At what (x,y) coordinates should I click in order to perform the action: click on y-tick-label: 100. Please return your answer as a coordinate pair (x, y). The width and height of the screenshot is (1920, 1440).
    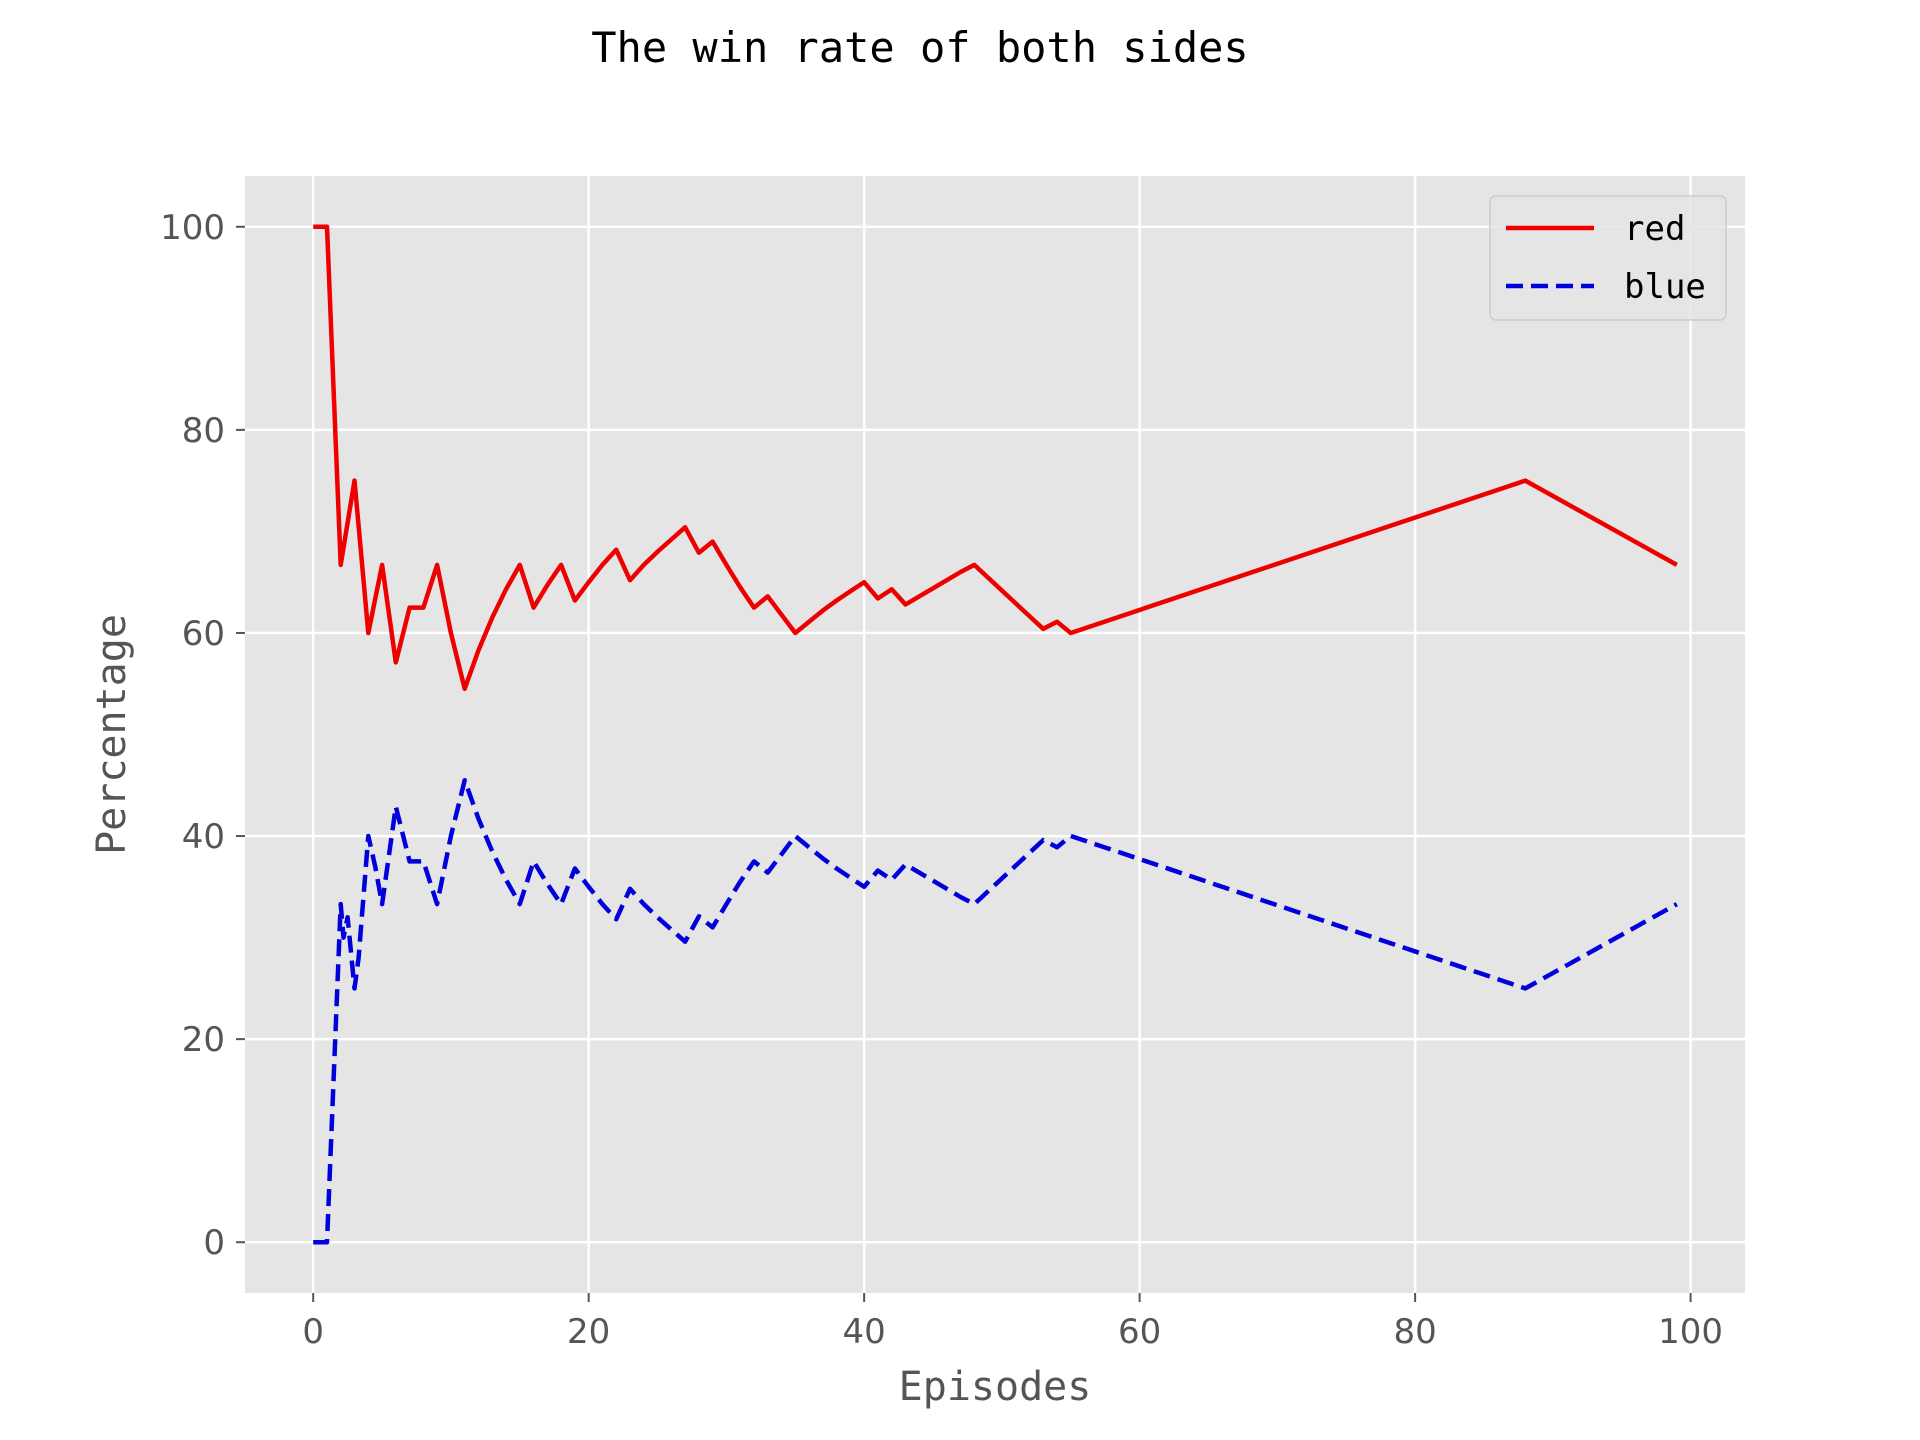
    Looking at the image, I should click on (192, 228).